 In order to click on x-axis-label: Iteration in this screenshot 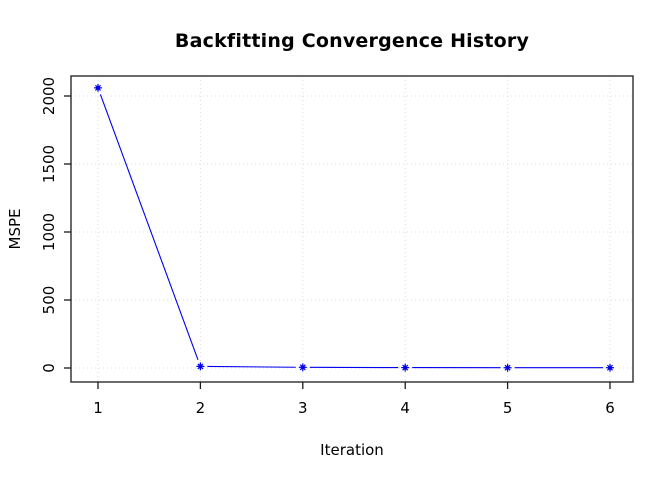, I will do `click(352, 450)`.